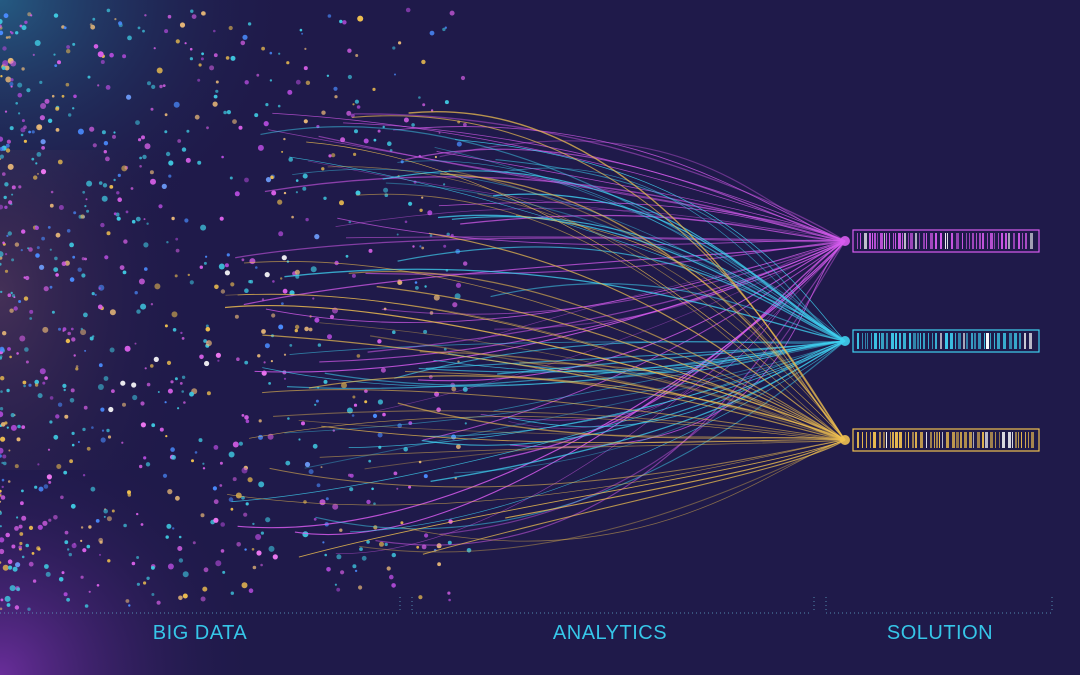 The height and width of the screenshot is (675, 1080). What do you see at coordinates (940, 633) in the screenshot?
I see `solution-label: SOLUTION` at bounding box center [940, 633].